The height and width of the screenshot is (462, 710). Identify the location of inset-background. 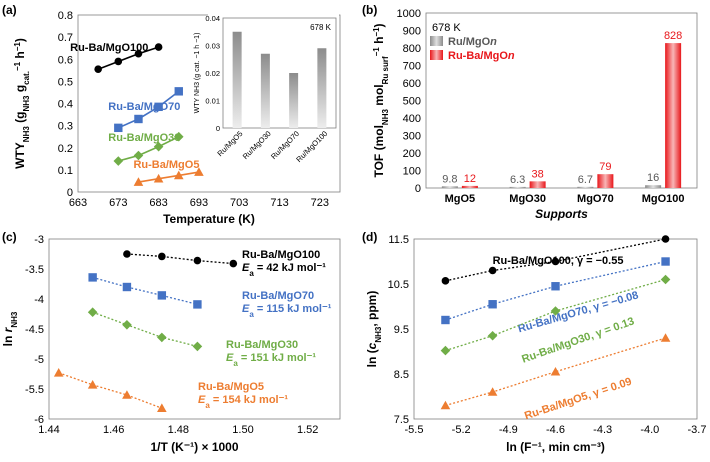
(273, 95).